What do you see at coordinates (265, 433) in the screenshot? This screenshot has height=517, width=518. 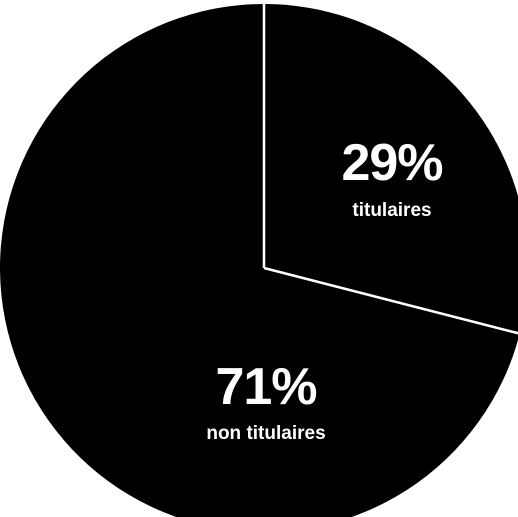 I see `slice-category-label-non-titulaires: non titulaires` at bounding box center [265, 433].